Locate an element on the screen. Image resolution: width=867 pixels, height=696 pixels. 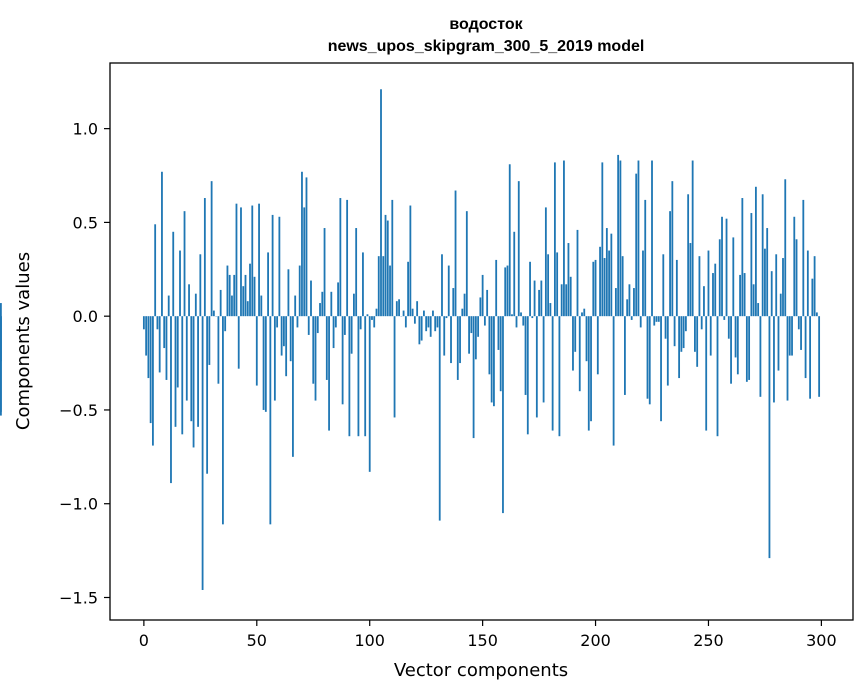
x-tick-label: 100 is located at coordinates (369, 640).